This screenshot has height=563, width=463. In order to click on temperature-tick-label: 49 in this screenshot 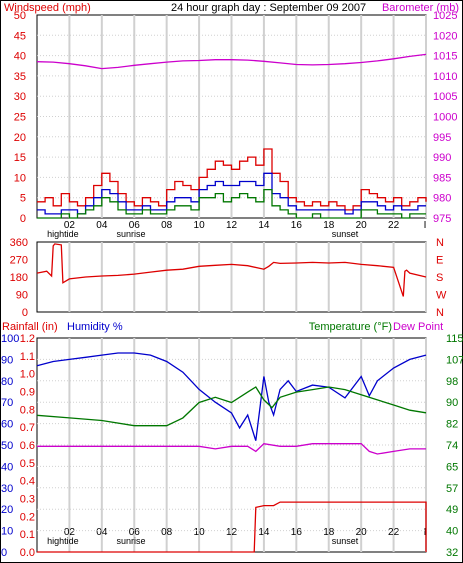, I will do `click(452, 510)`.